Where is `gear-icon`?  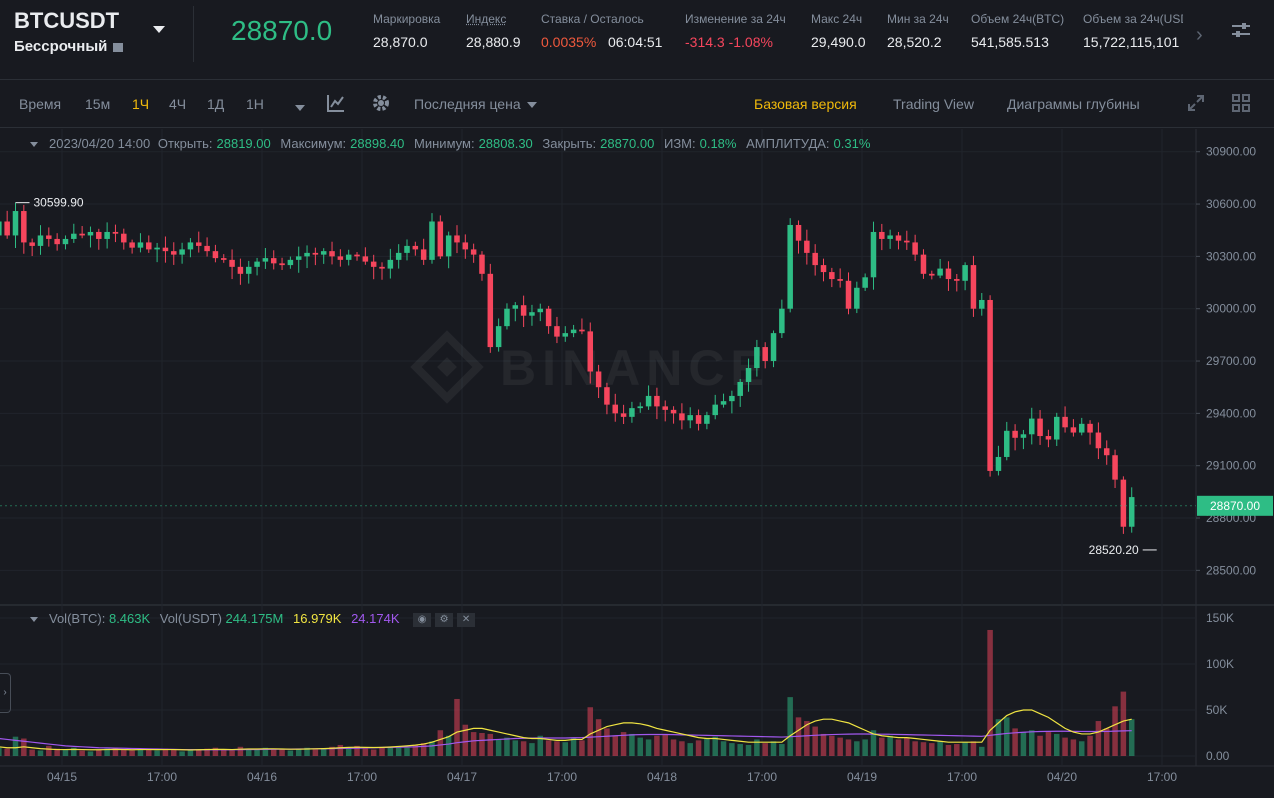
gear-icon is located at coordinates (381, 103).